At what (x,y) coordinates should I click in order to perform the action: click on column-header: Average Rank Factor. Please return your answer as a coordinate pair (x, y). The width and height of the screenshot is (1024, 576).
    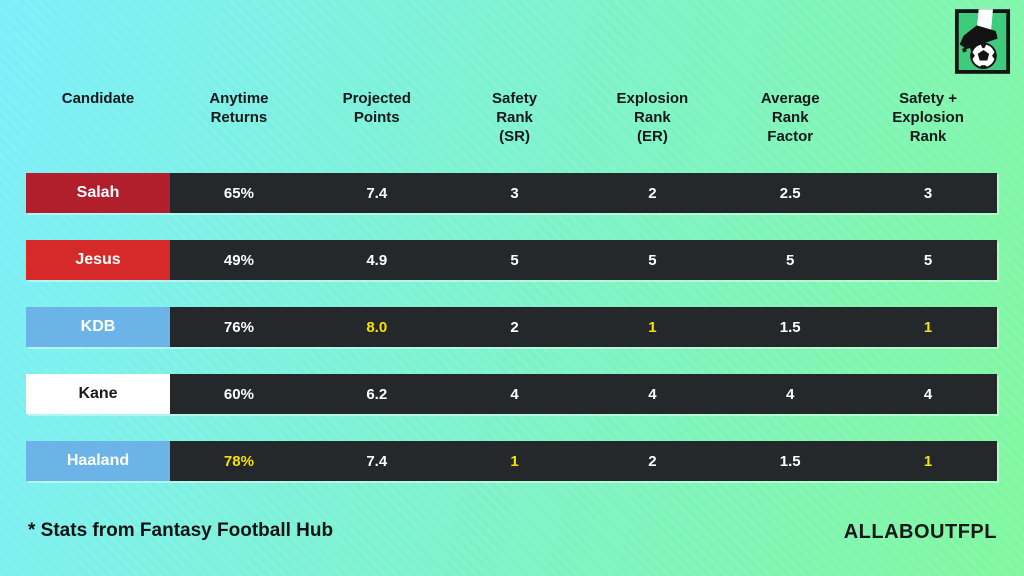
    Looking at the image, I should click on (790, 117).